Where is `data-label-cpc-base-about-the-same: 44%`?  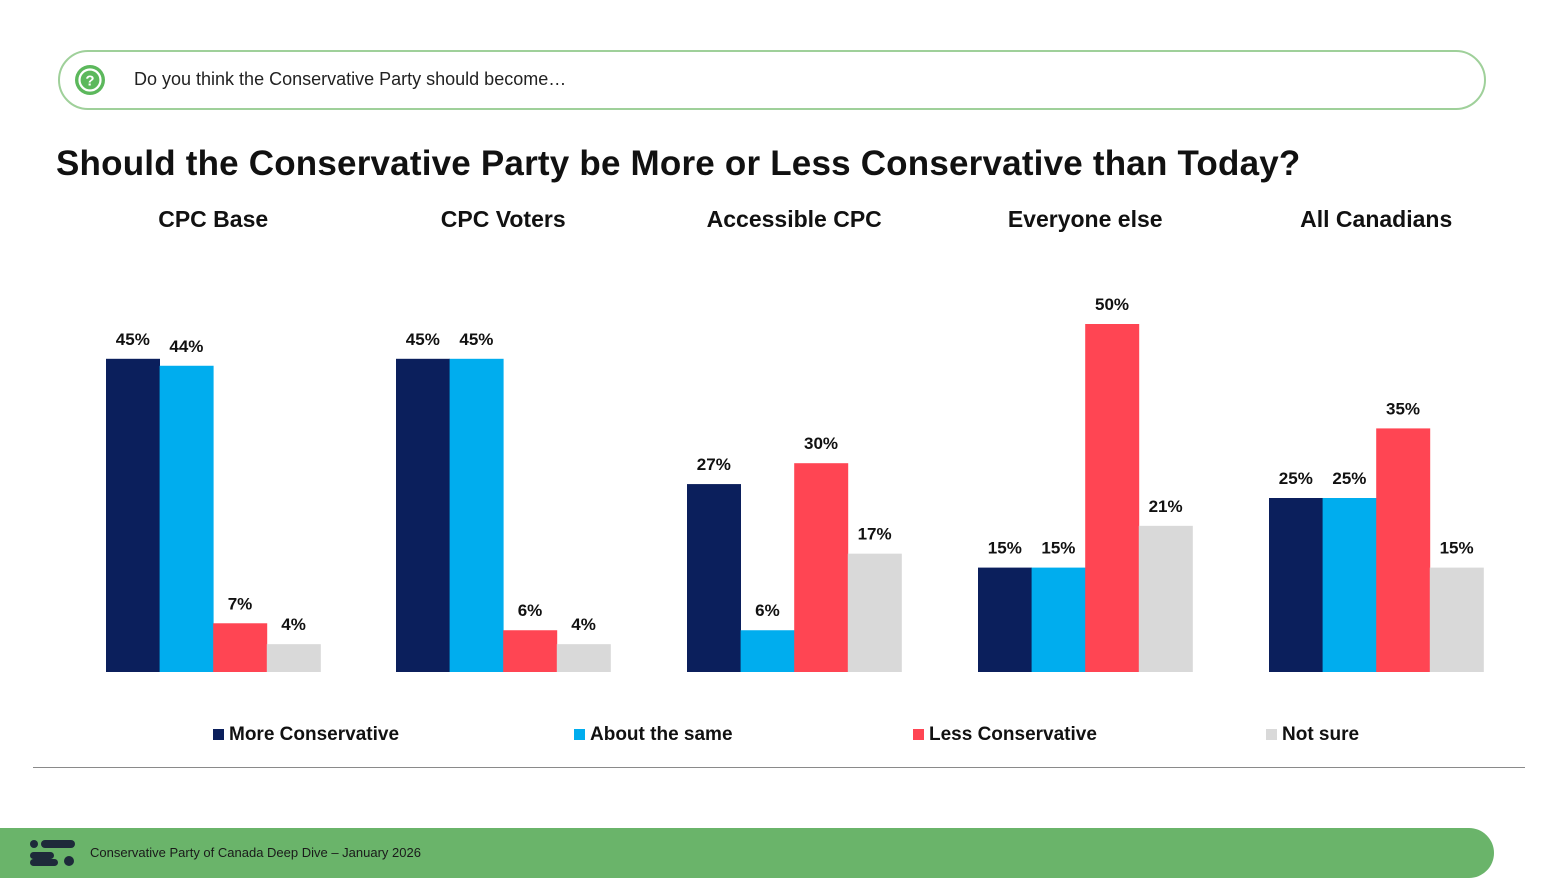
data-label-cpc-base-about-the-same: 44% is located at coordinates (186, 346).